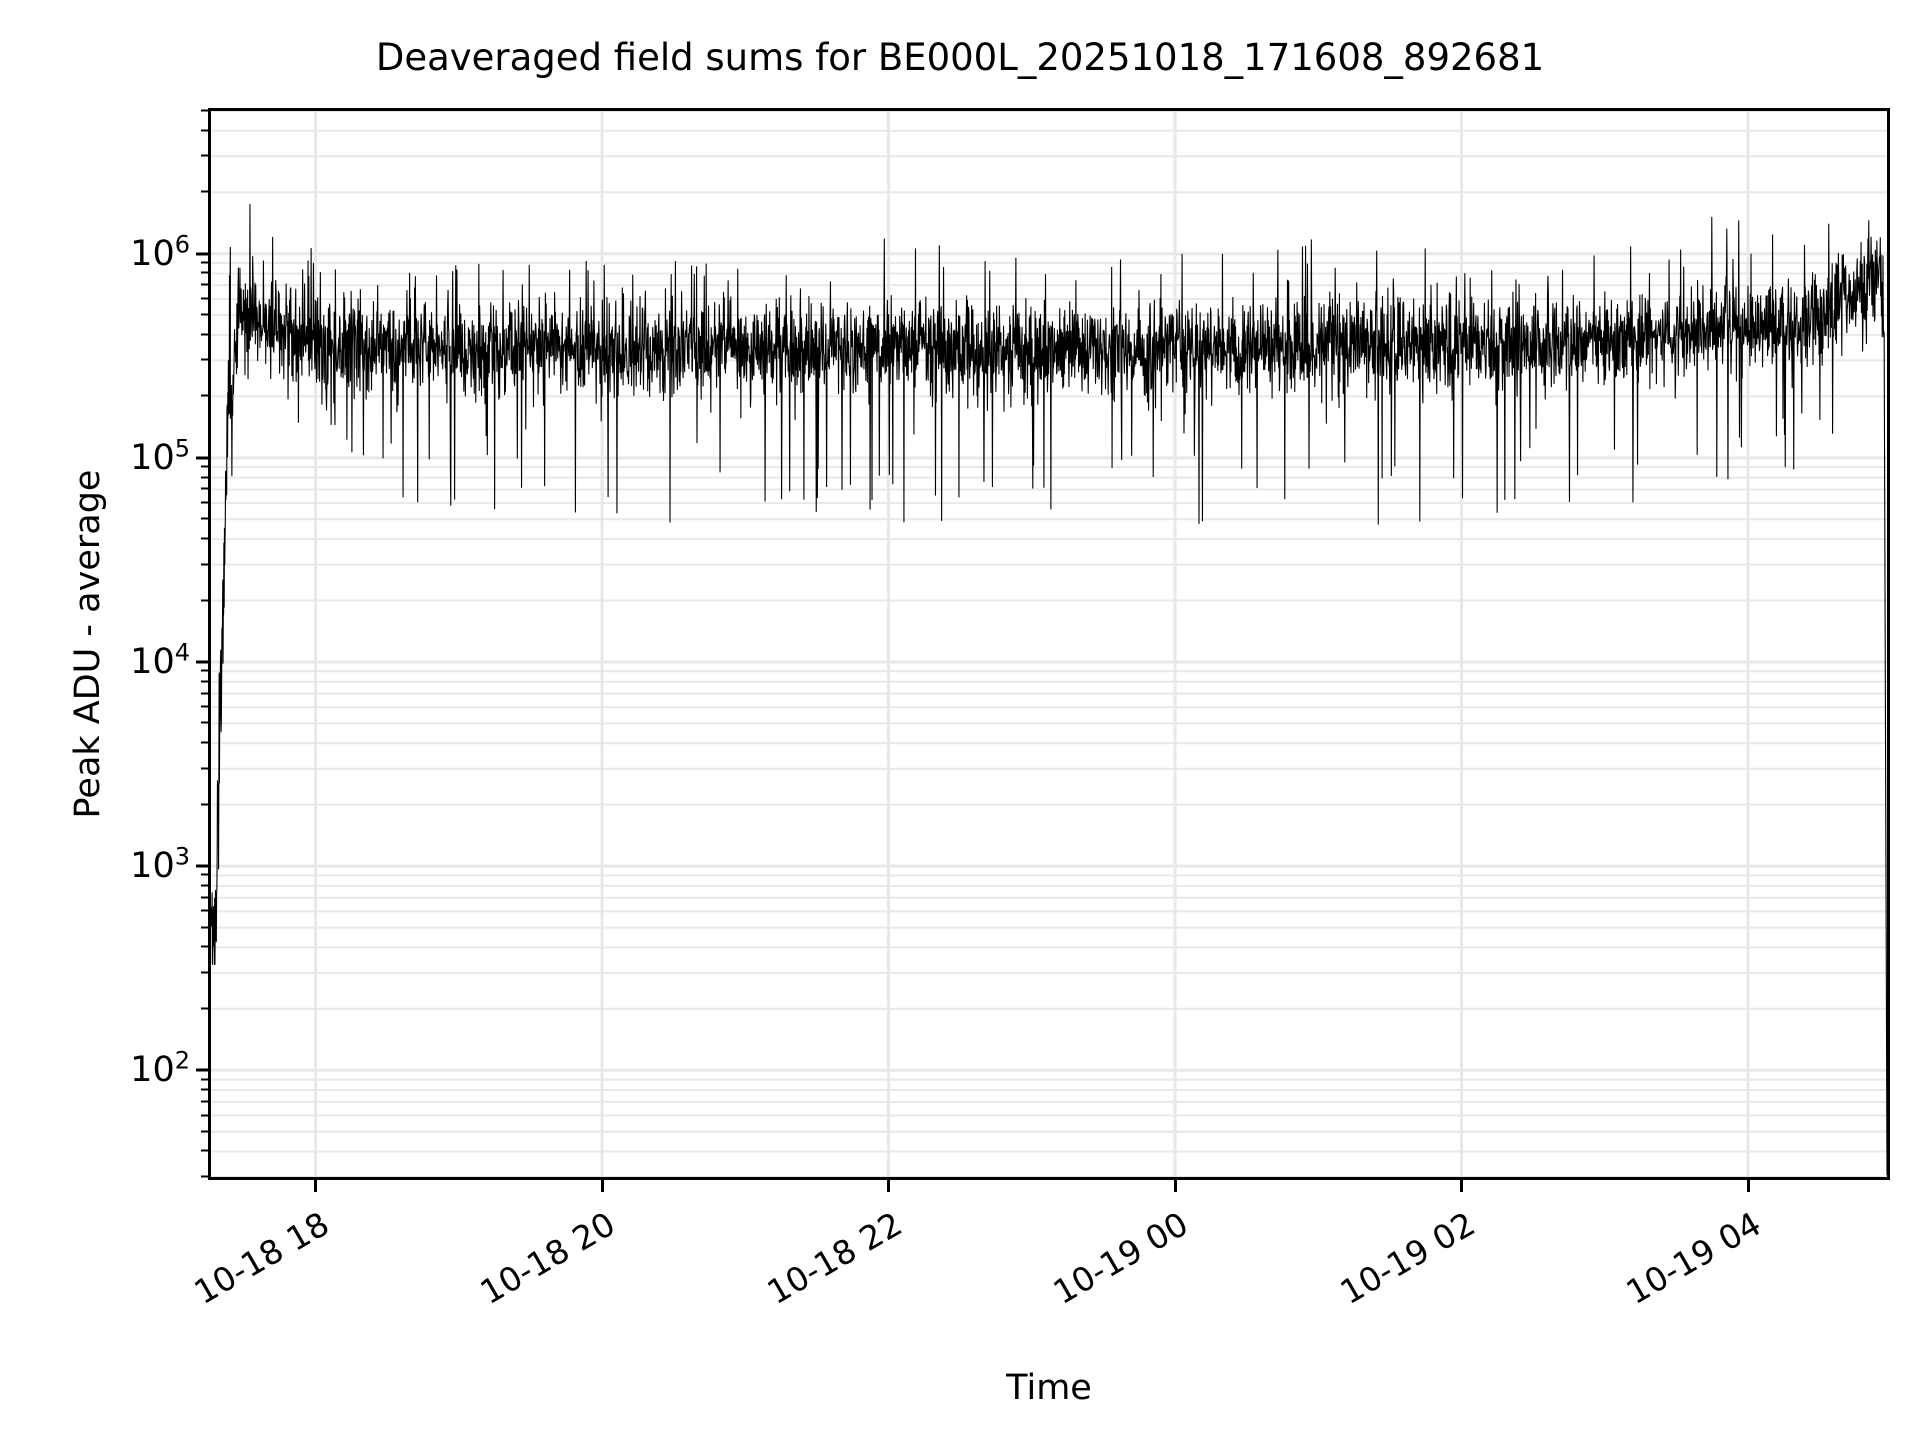 The image size is (1920, 1440). What do you see at coordinates (160, 660) in the screenshot?
I see `y-tick-label: 104` at bounding box center [160, 660].